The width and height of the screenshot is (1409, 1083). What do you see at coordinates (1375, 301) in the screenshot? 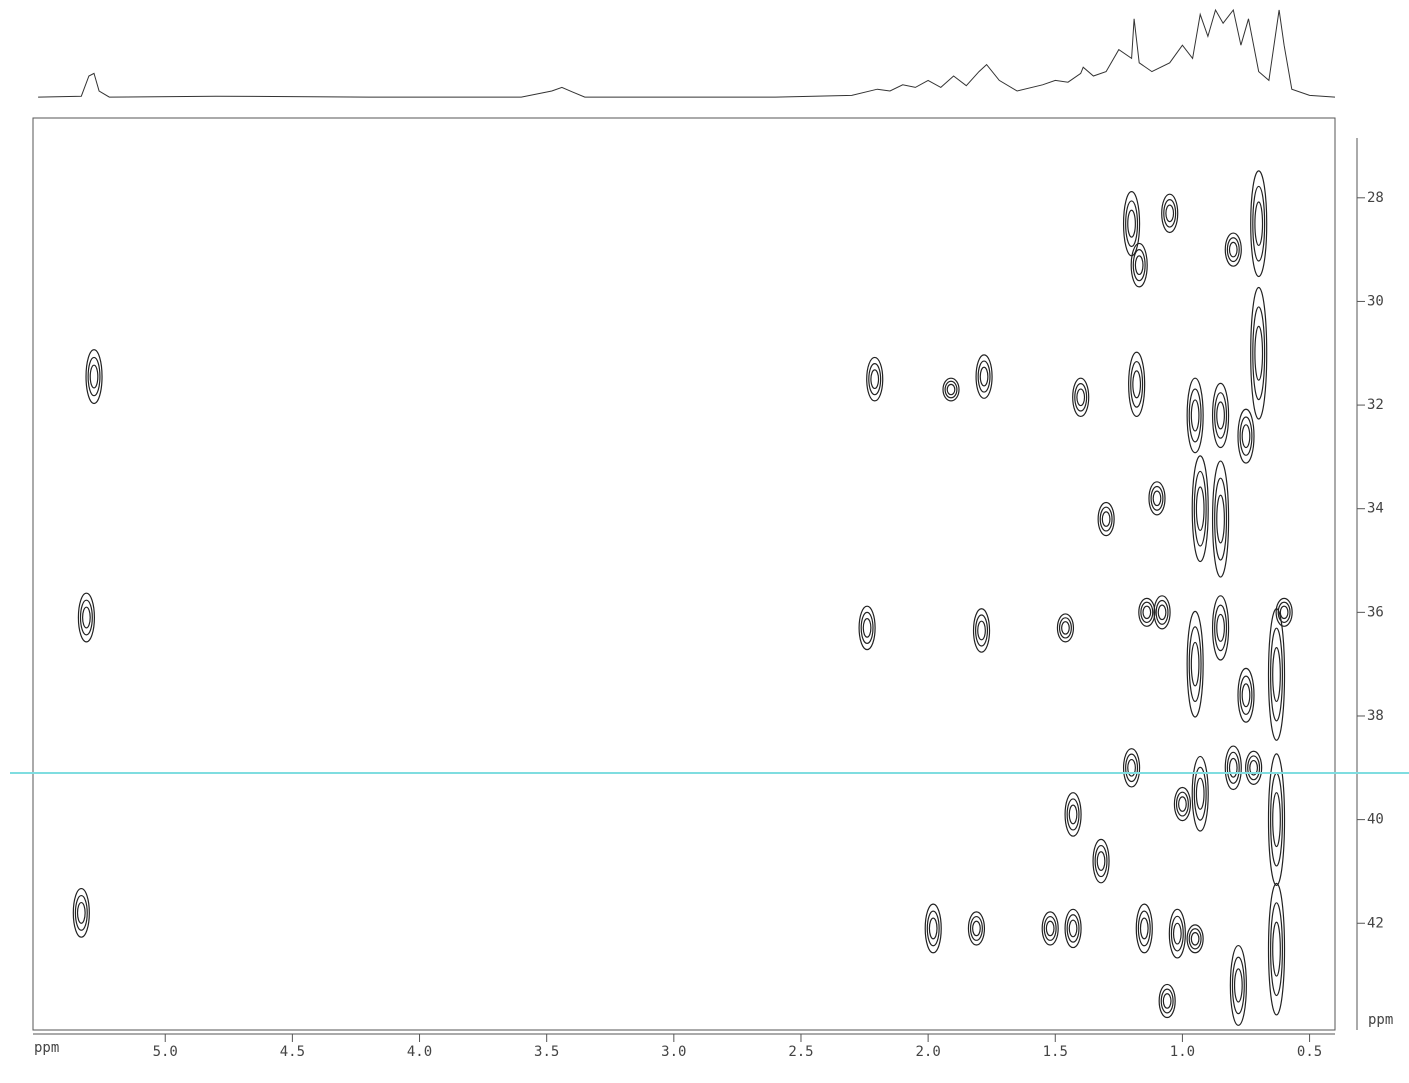
I see `y-tick-label: 30` at bounding box center [1375, 301].